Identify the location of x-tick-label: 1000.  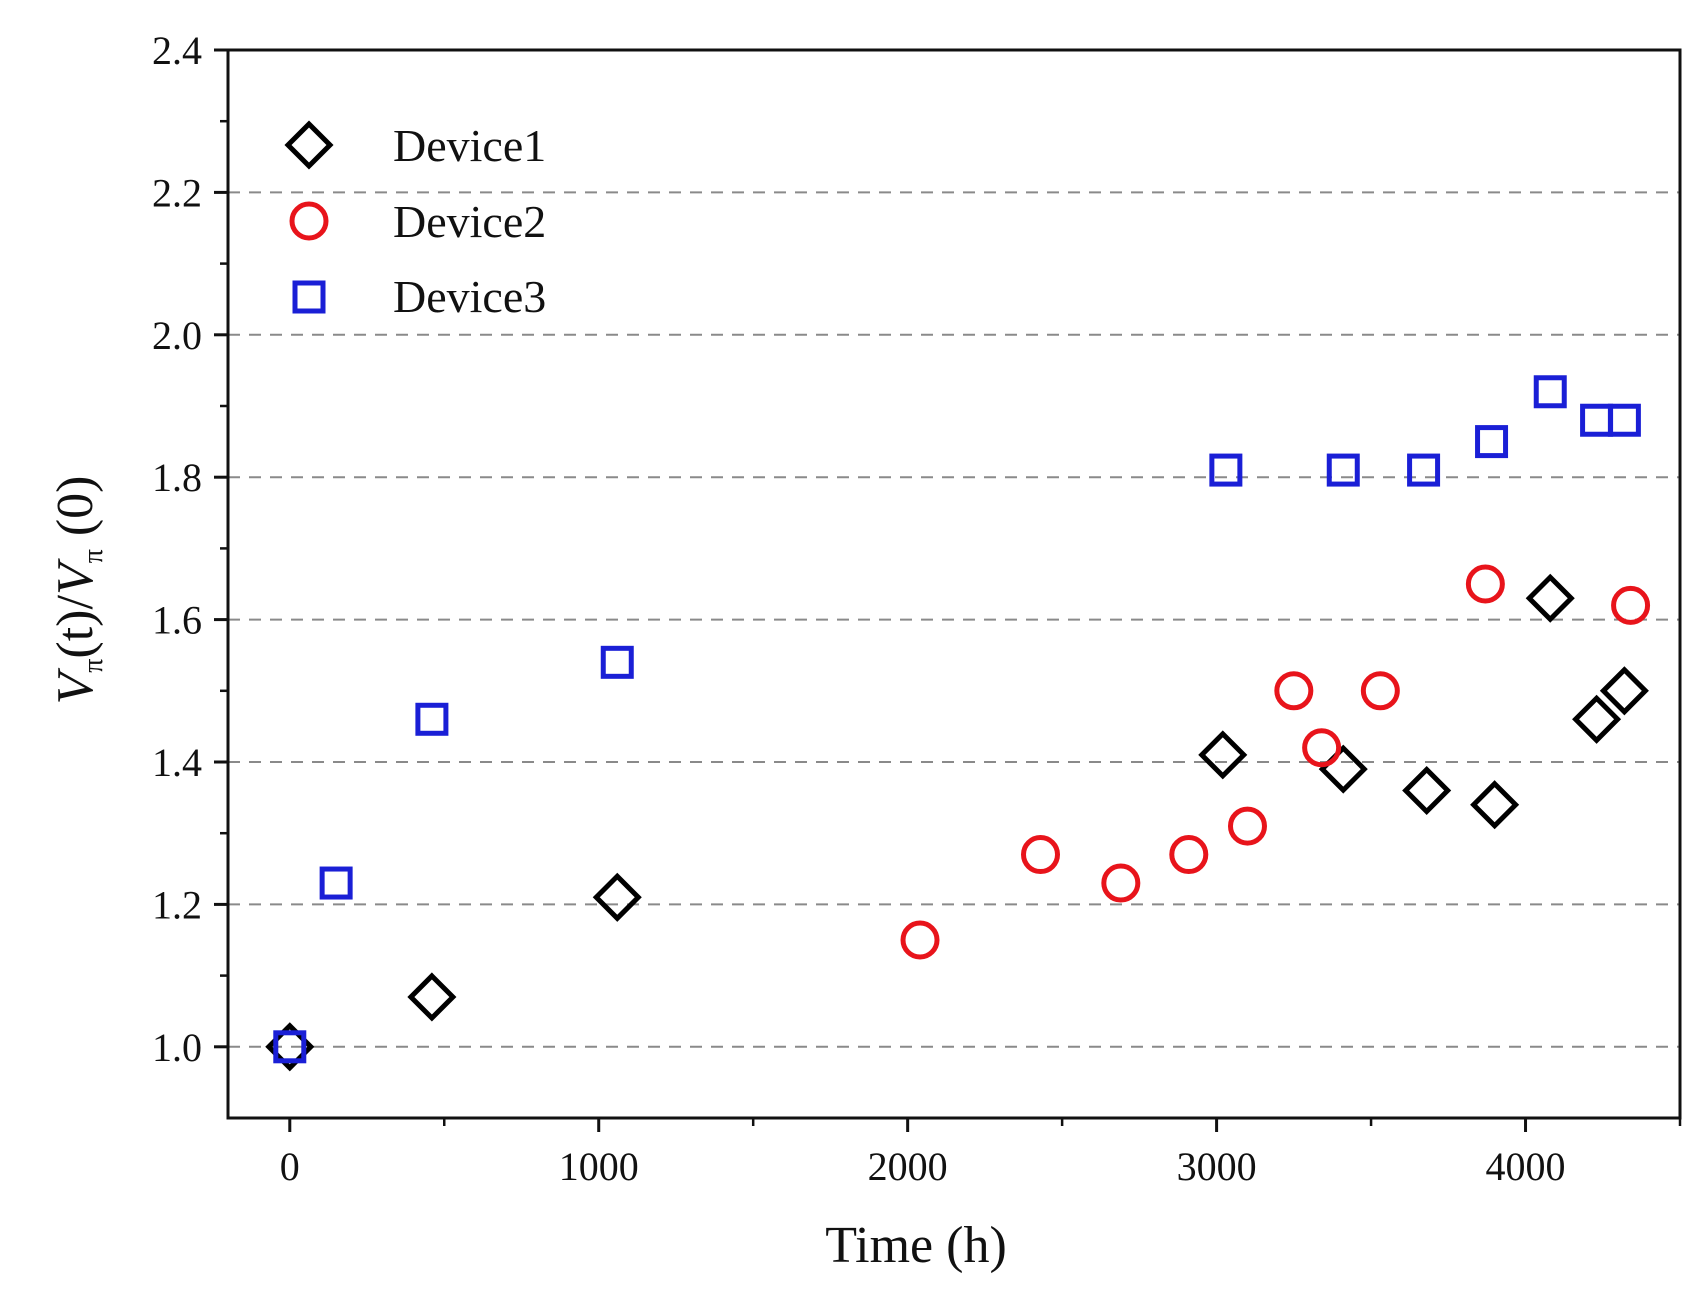
(599, 1166).